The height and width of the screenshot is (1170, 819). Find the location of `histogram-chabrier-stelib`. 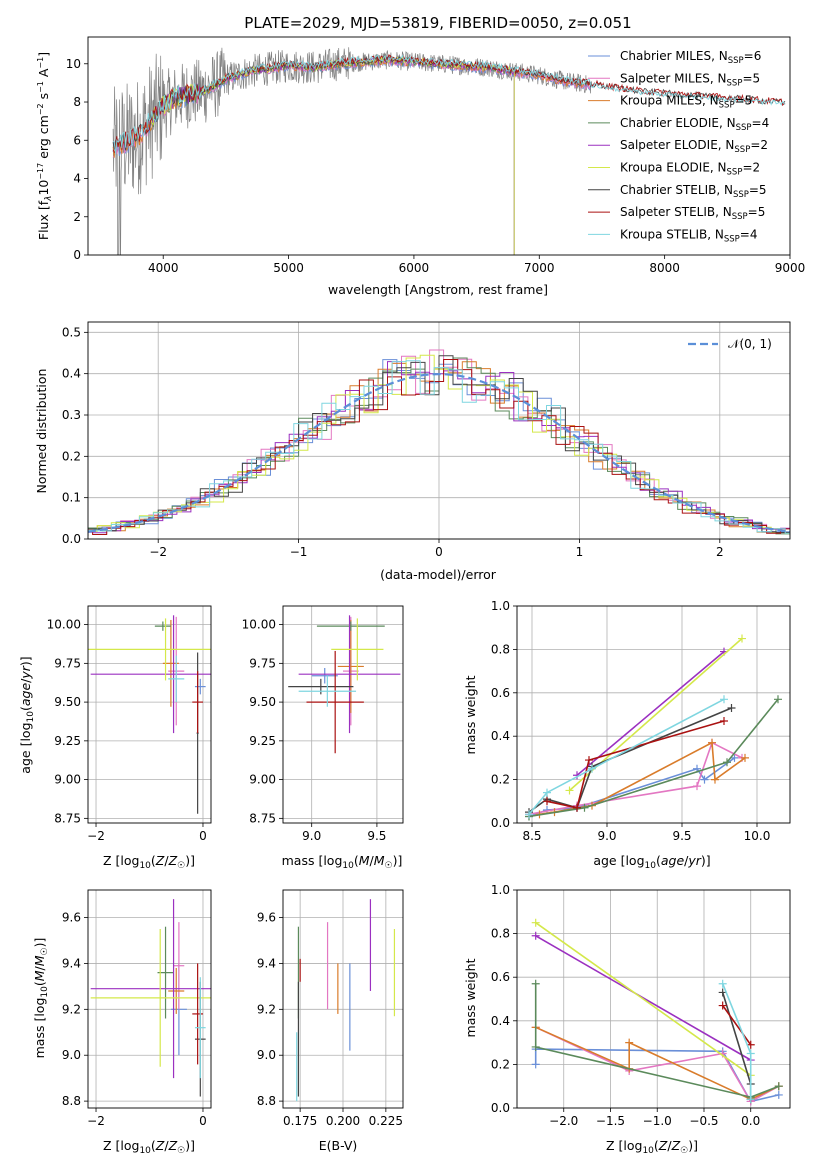

histogram-chabrier-stelib is located at coordinates (439, 445).